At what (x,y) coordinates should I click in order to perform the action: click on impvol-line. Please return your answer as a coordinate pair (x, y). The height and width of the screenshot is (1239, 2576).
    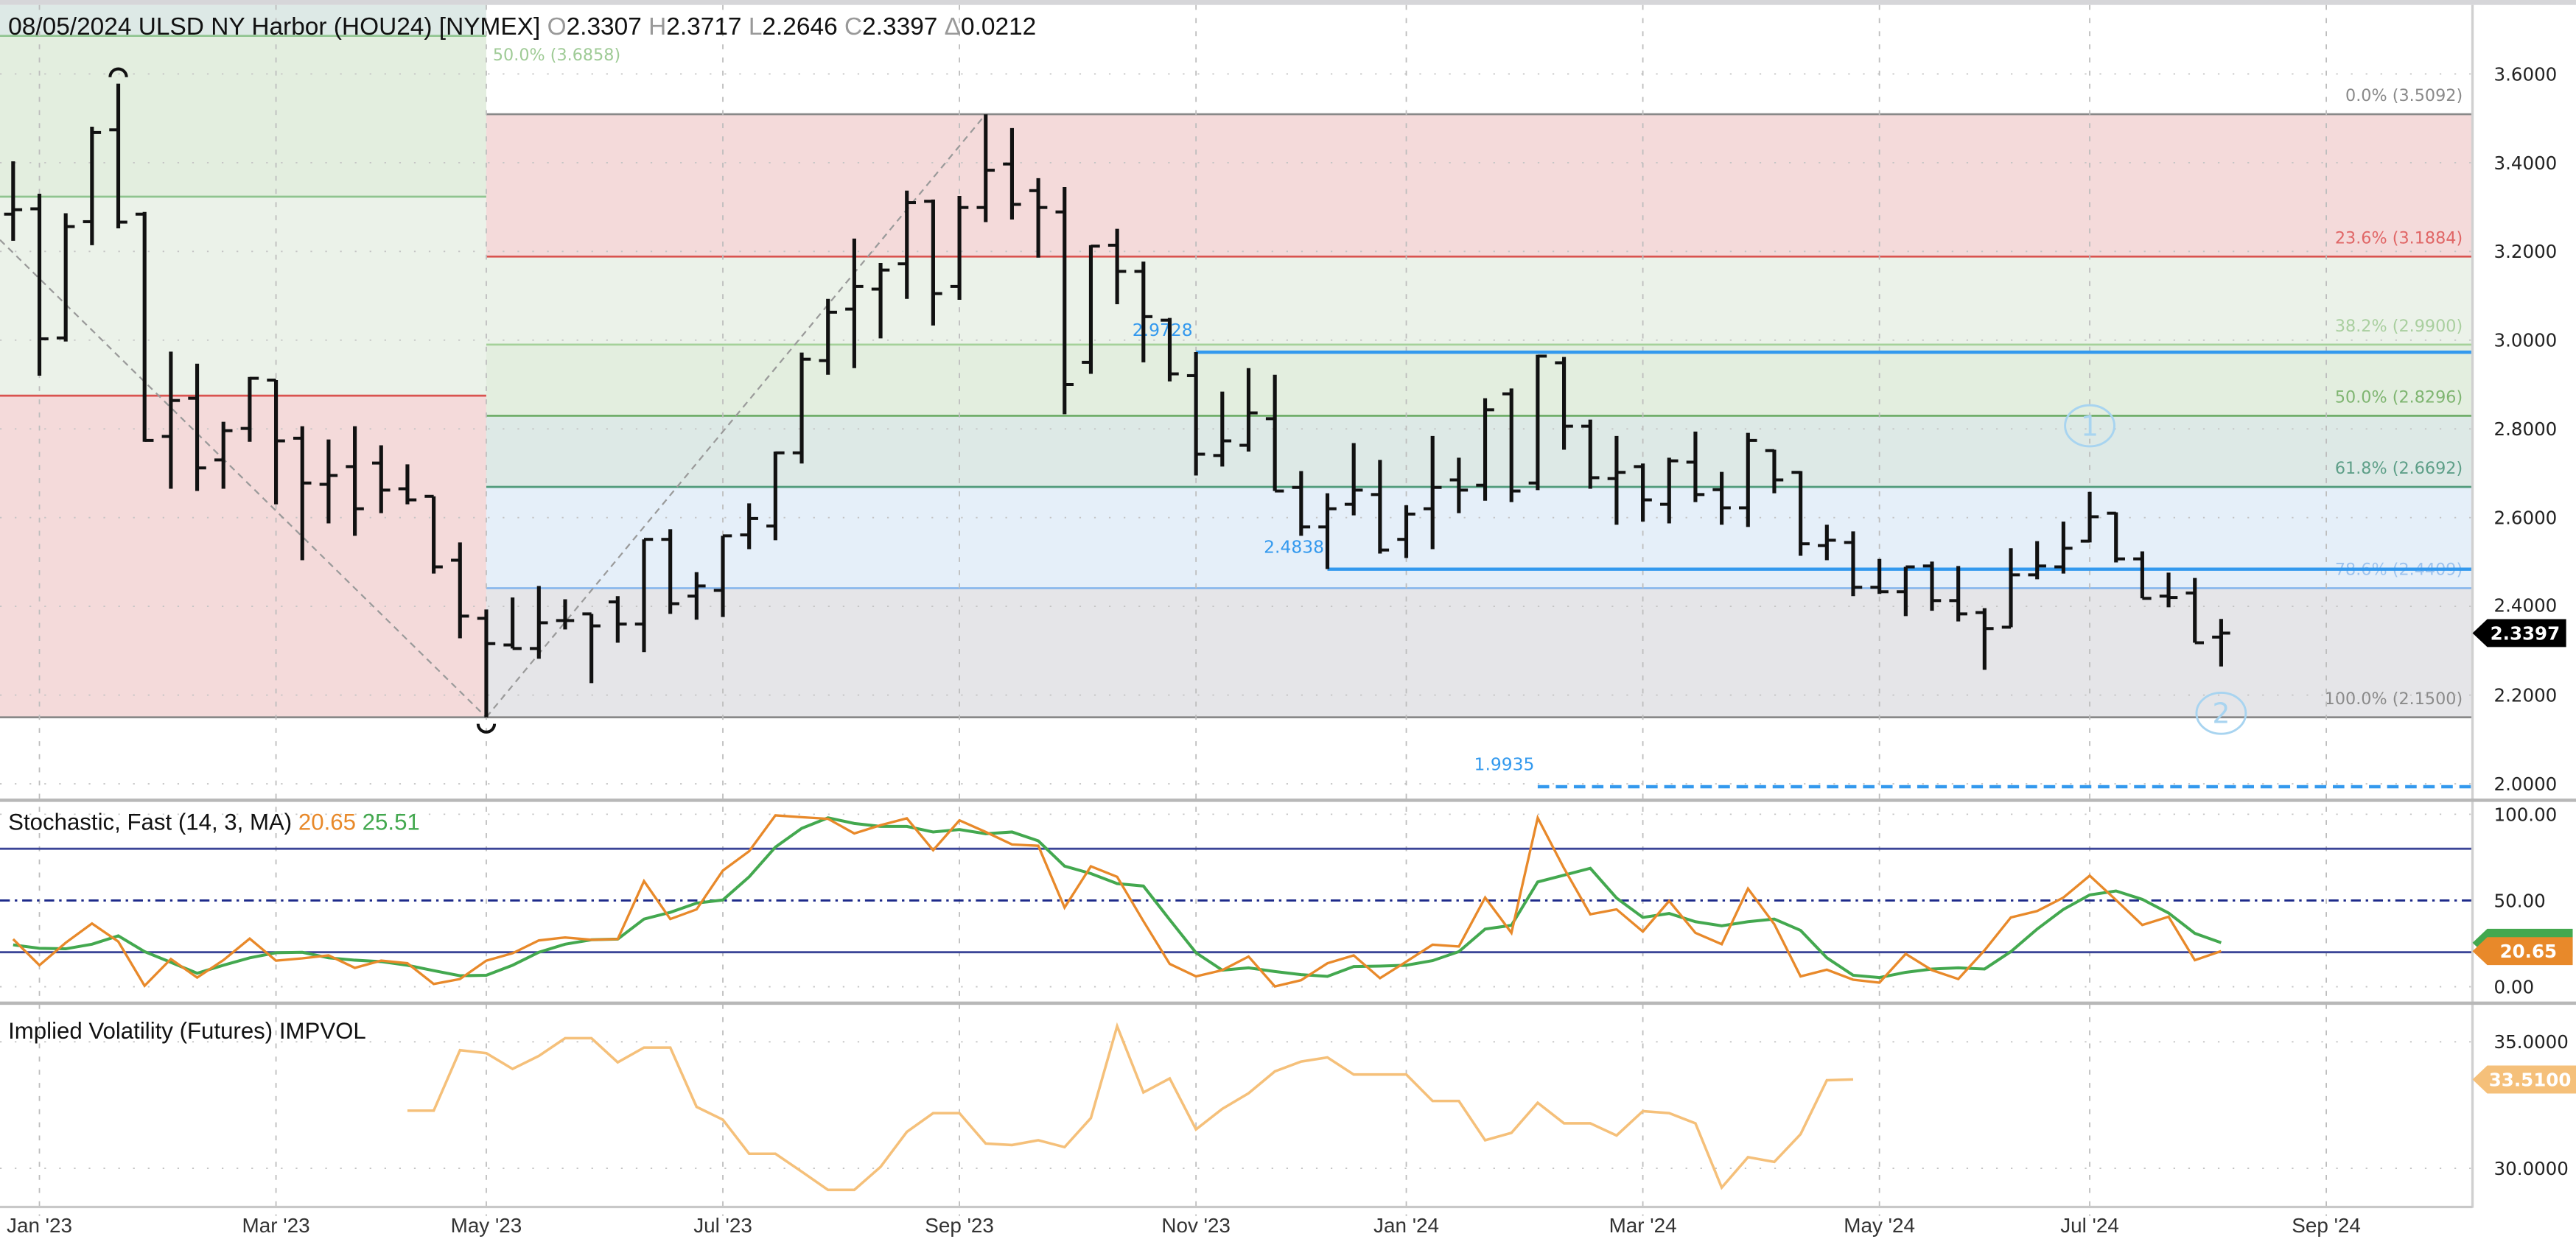
    Looking at the image, I should click on (1130, 1107).